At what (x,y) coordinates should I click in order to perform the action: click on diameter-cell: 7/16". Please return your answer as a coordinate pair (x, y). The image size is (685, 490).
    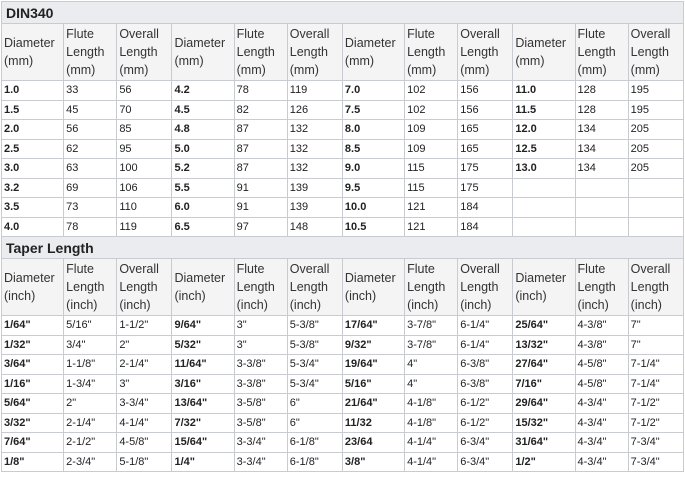
    Looking at the image, I should click on (544, 383).